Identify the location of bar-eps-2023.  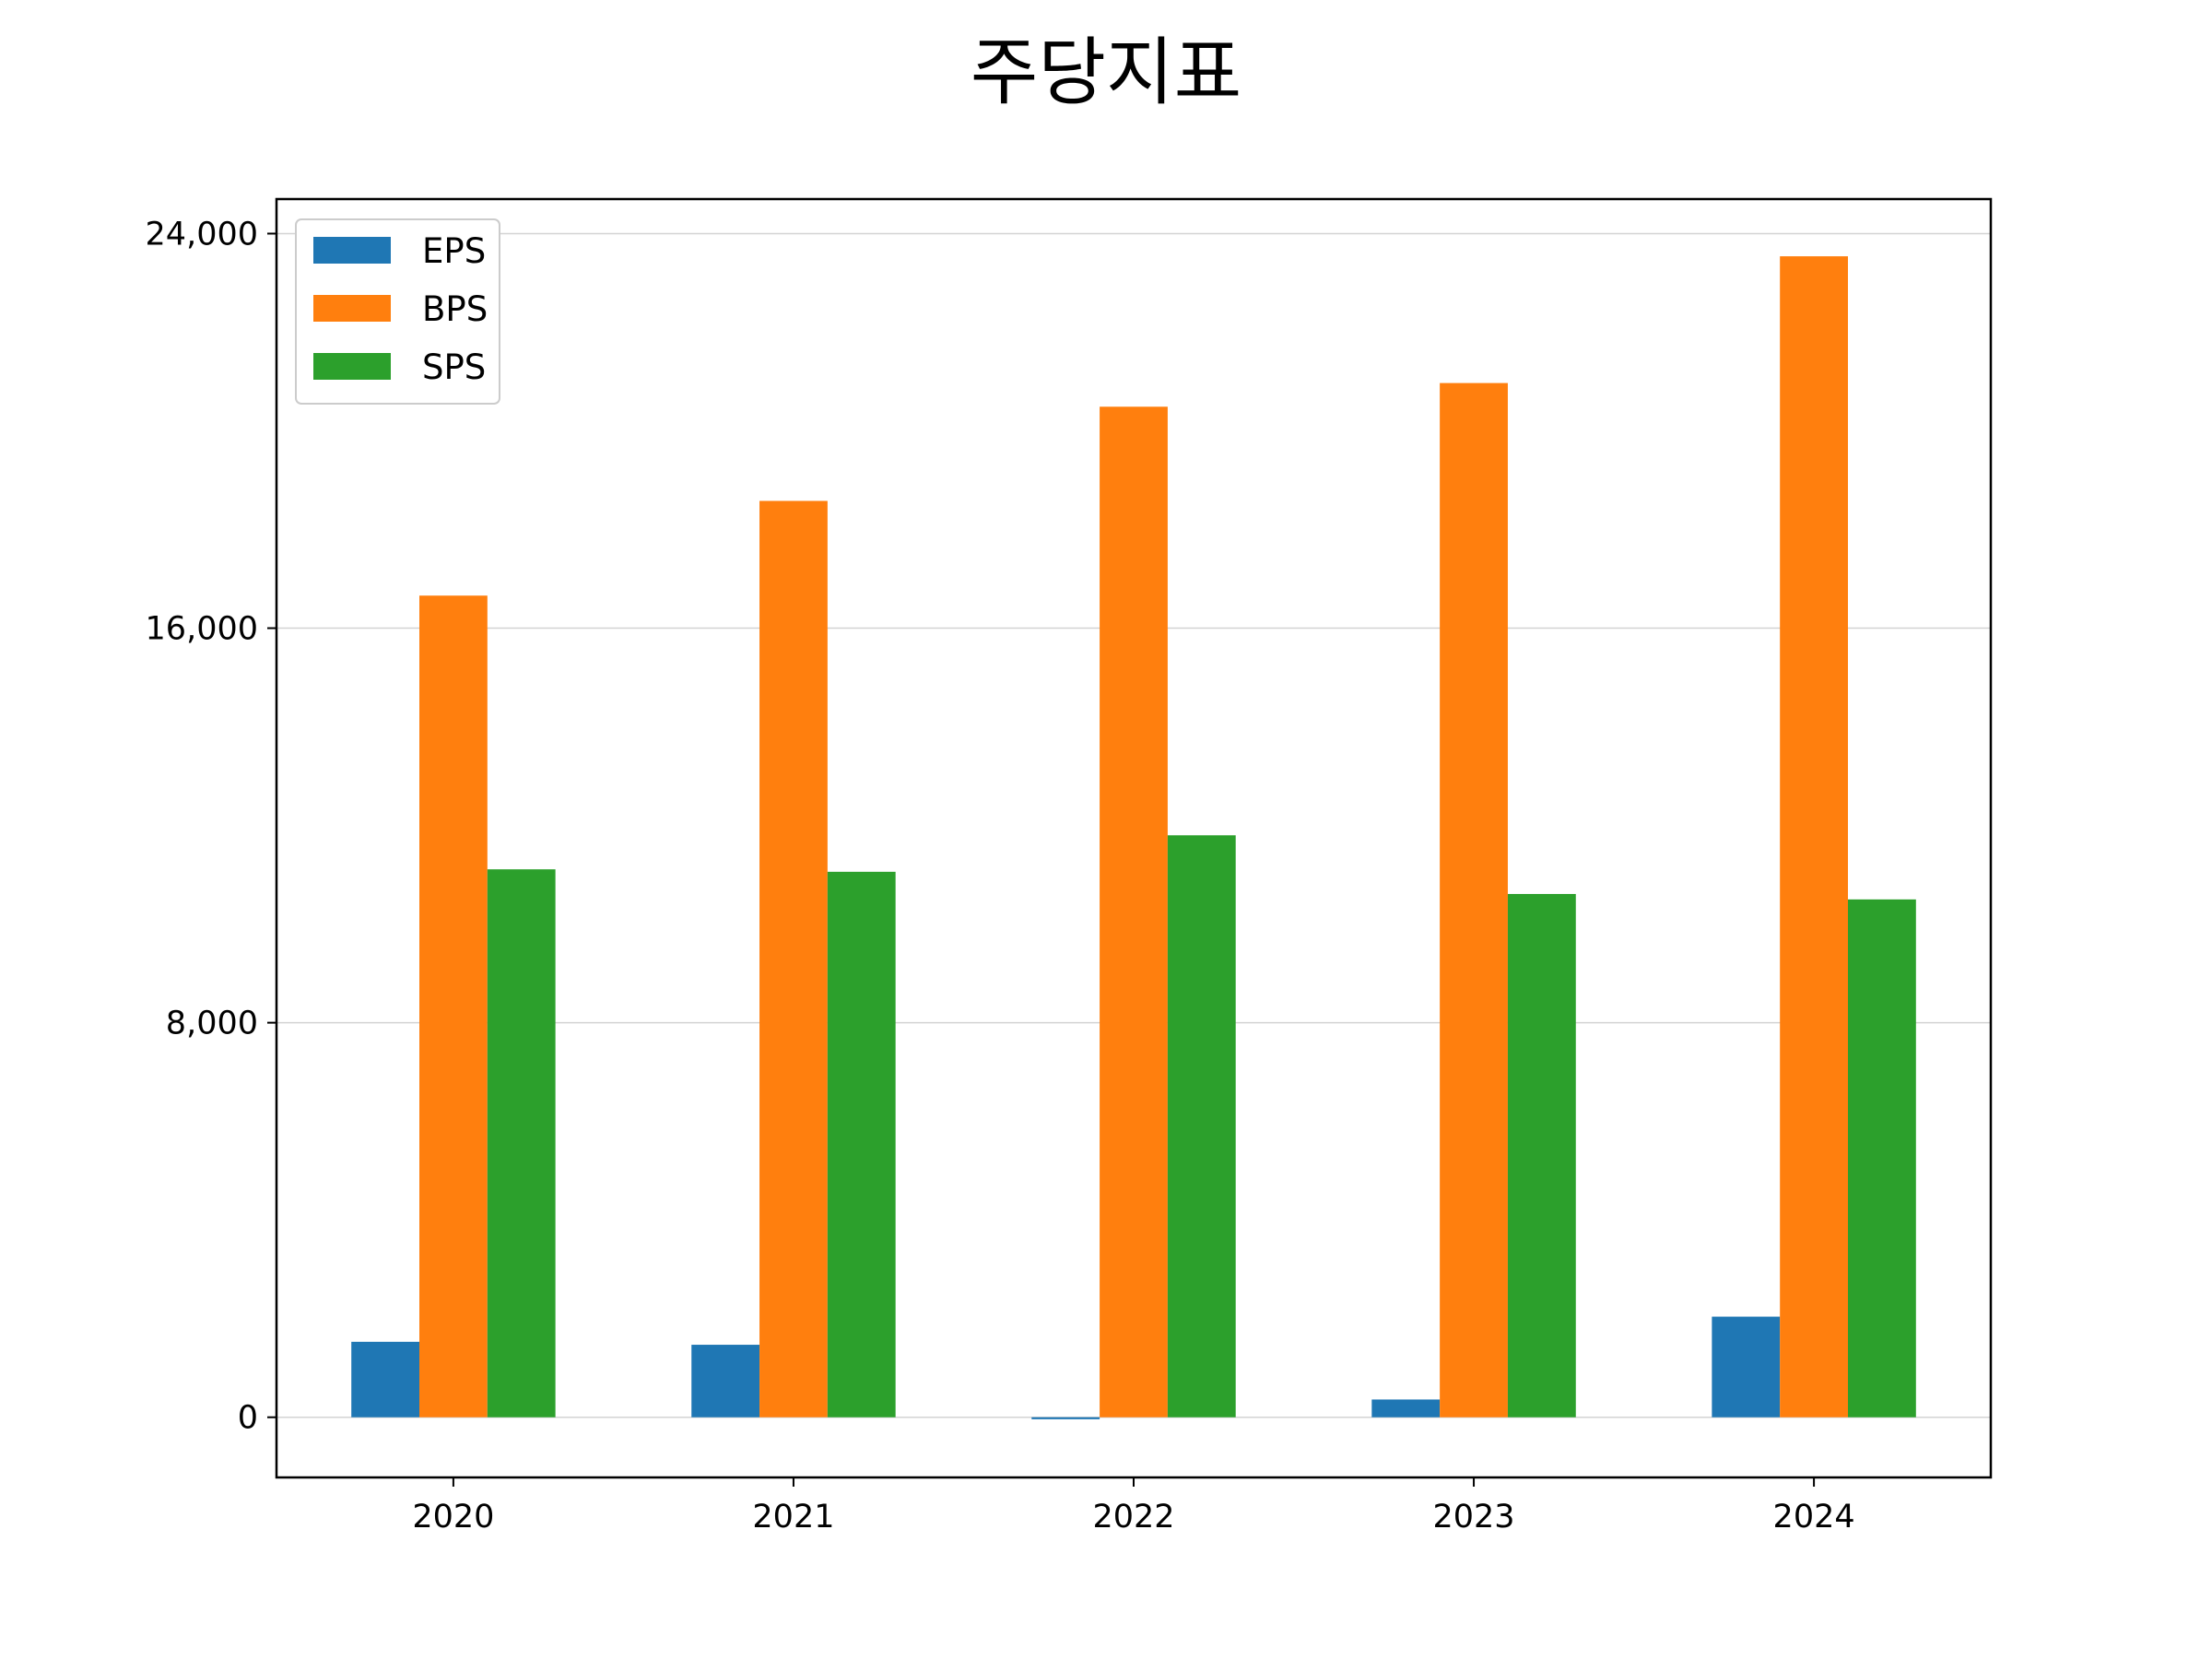
(1406, 1408).